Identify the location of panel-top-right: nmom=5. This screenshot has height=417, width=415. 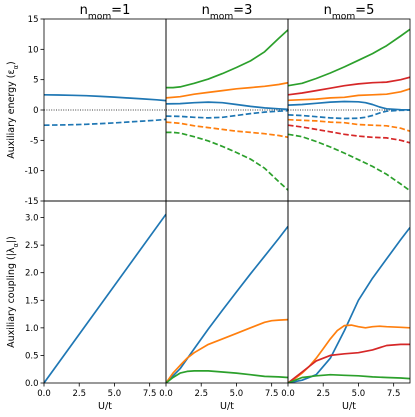
(349, 102).